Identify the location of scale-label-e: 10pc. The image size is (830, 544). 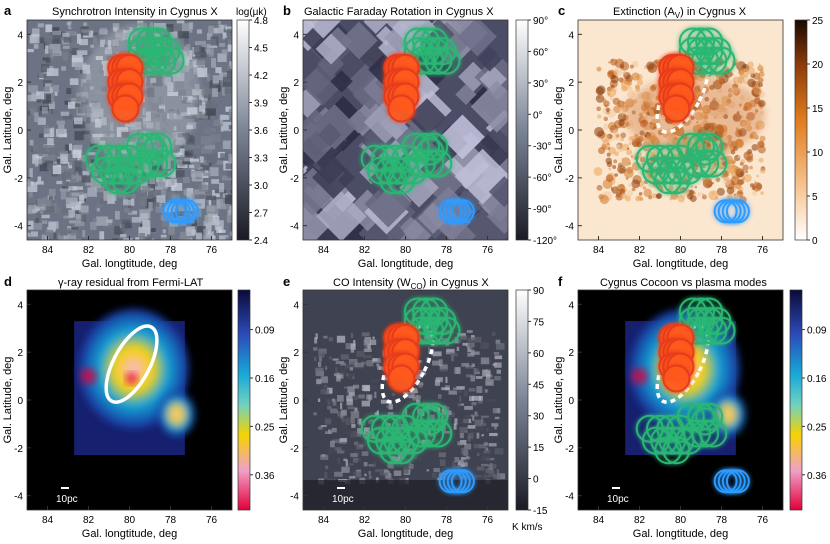
(343, 499).